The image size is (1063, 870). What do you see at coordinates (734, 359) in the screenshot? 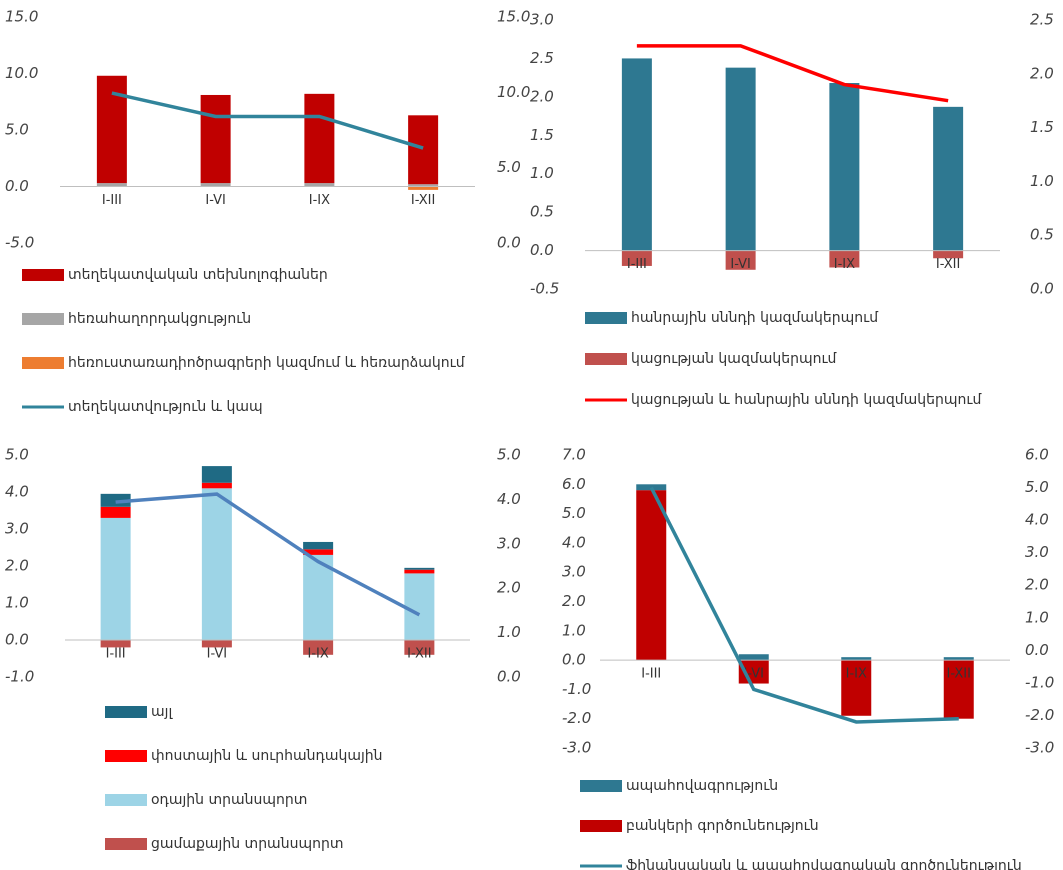
I see `legend-label: կացության կազմակերպում` at bounding box center [734, 359].